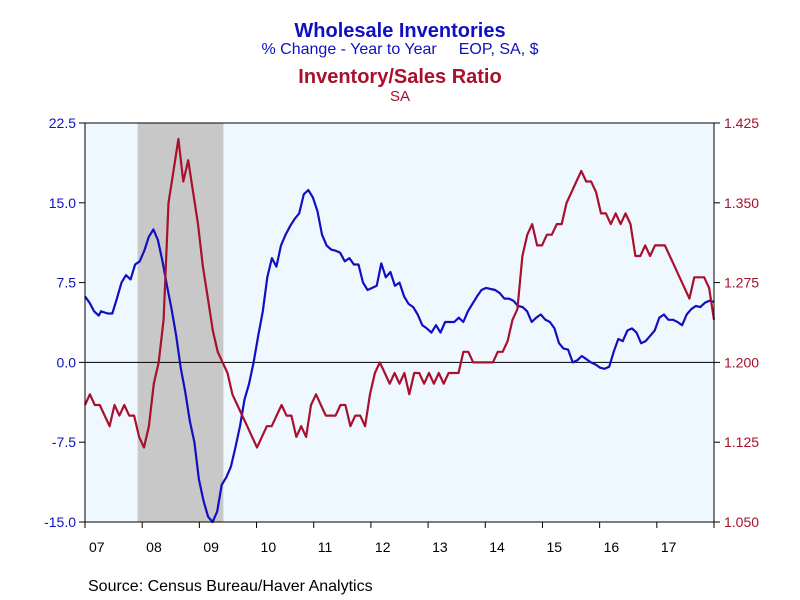 The width and height of the screenshot is (800, 600). I want to click on x-tick-label: 11, so click(325, 547).